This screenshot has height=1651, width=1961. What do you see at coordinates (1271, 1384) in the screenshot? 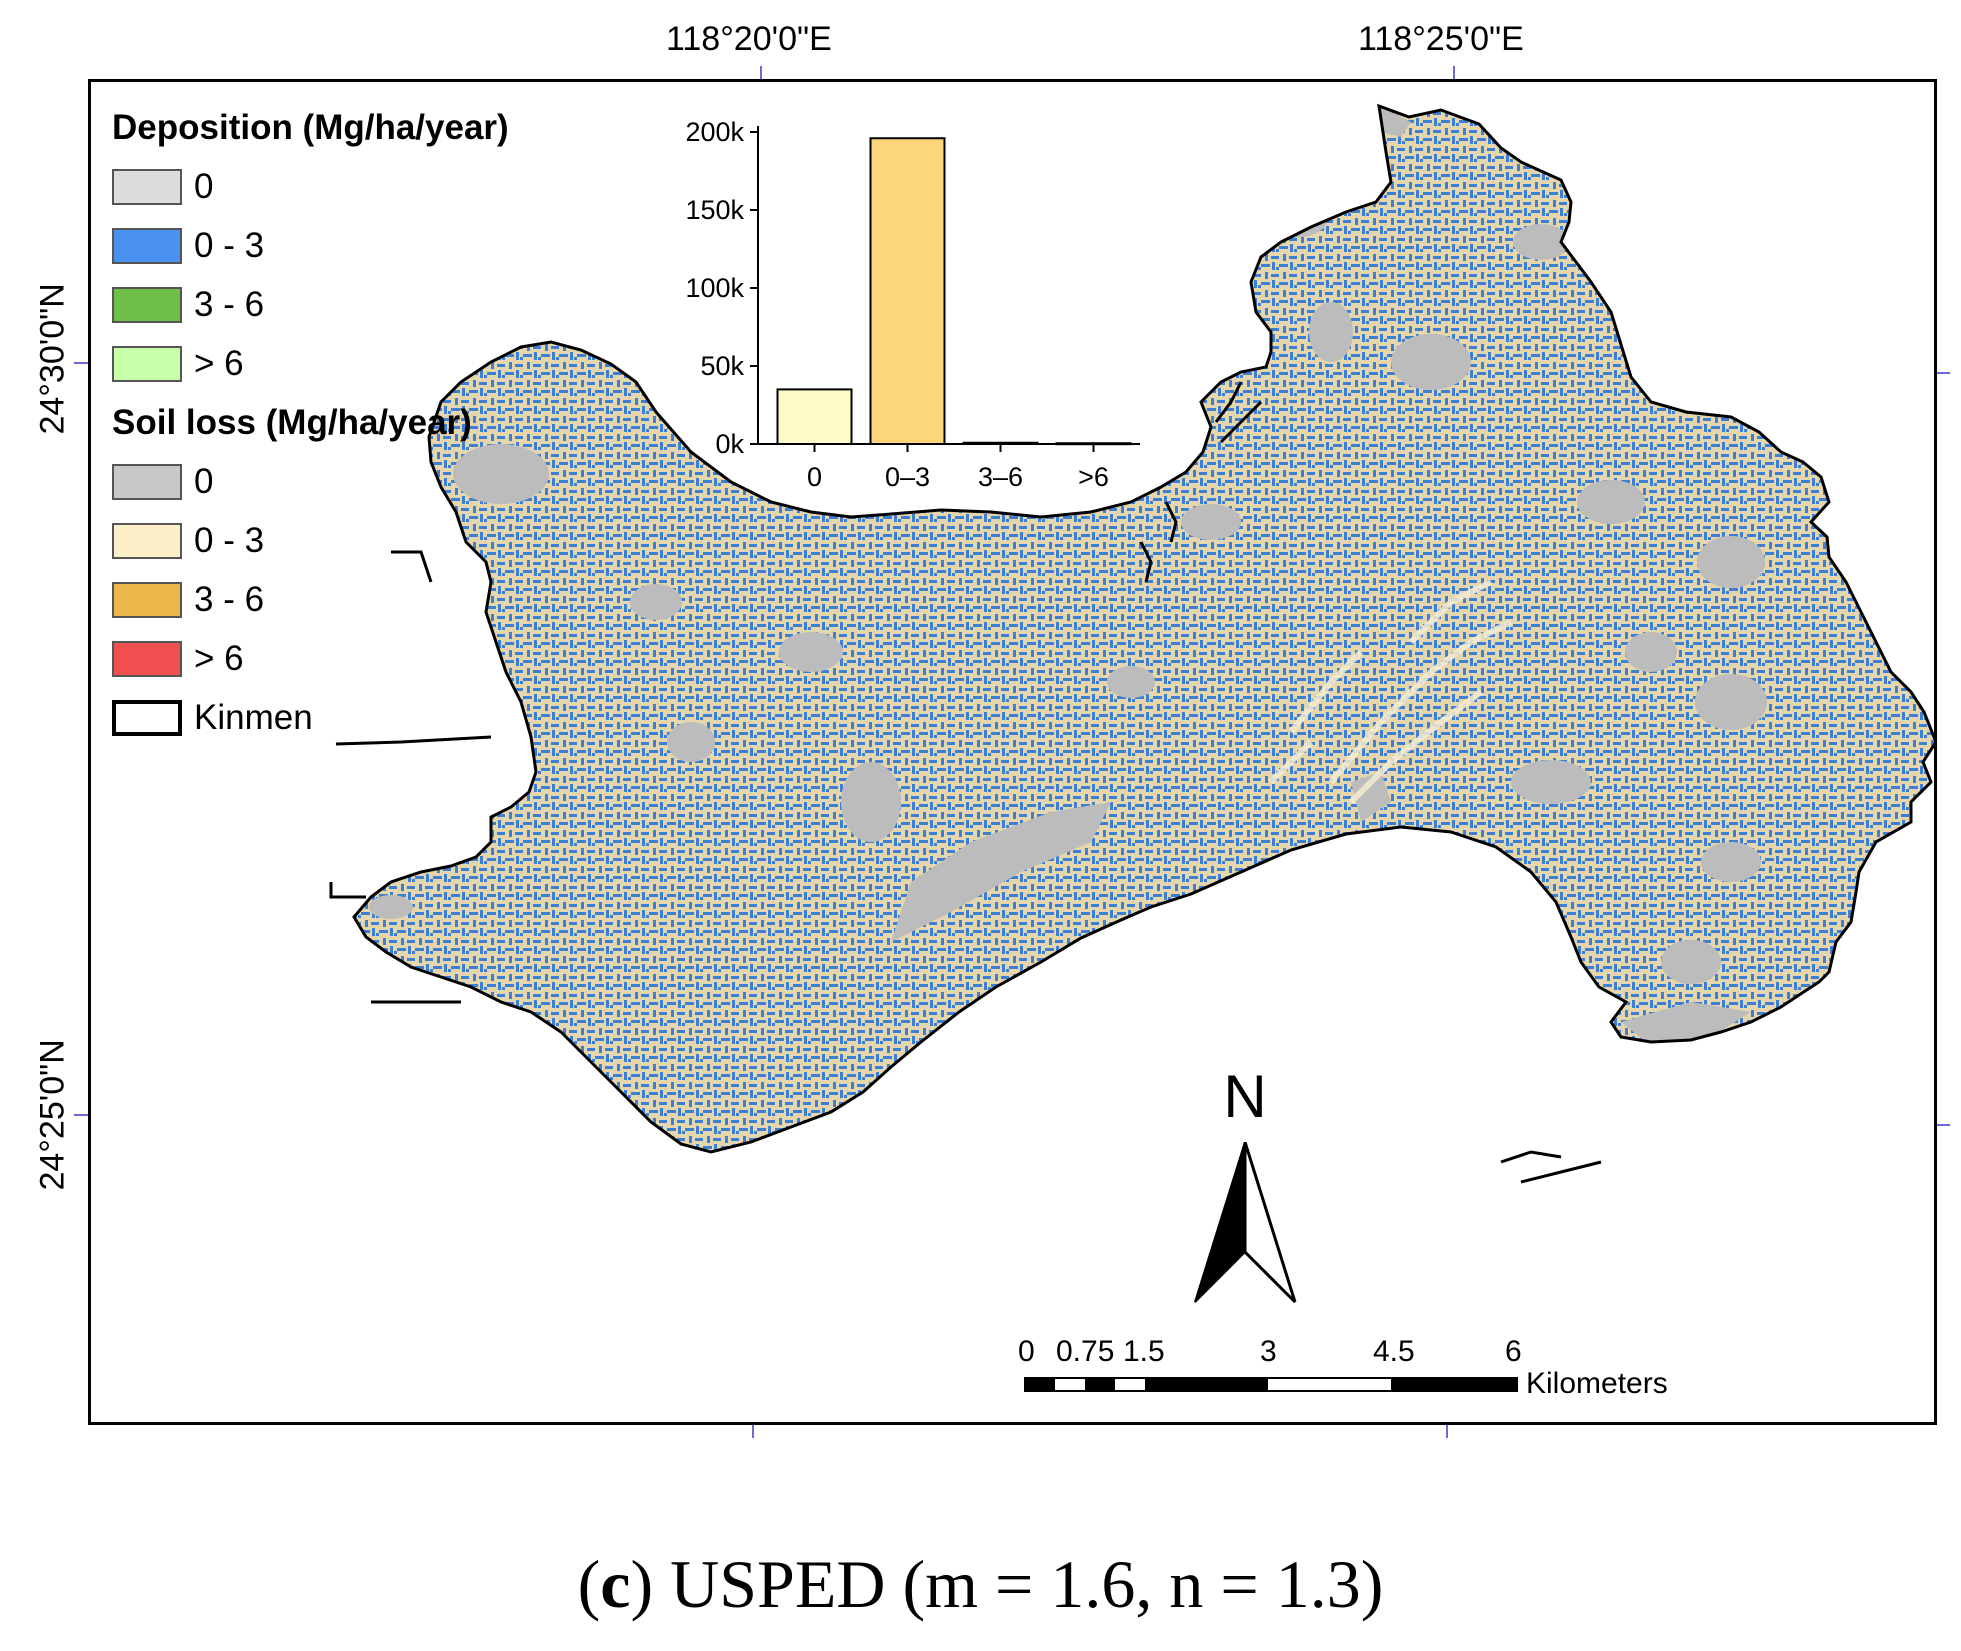
I see `scale-bar-graphic` at bounding box center [1271, 1384].